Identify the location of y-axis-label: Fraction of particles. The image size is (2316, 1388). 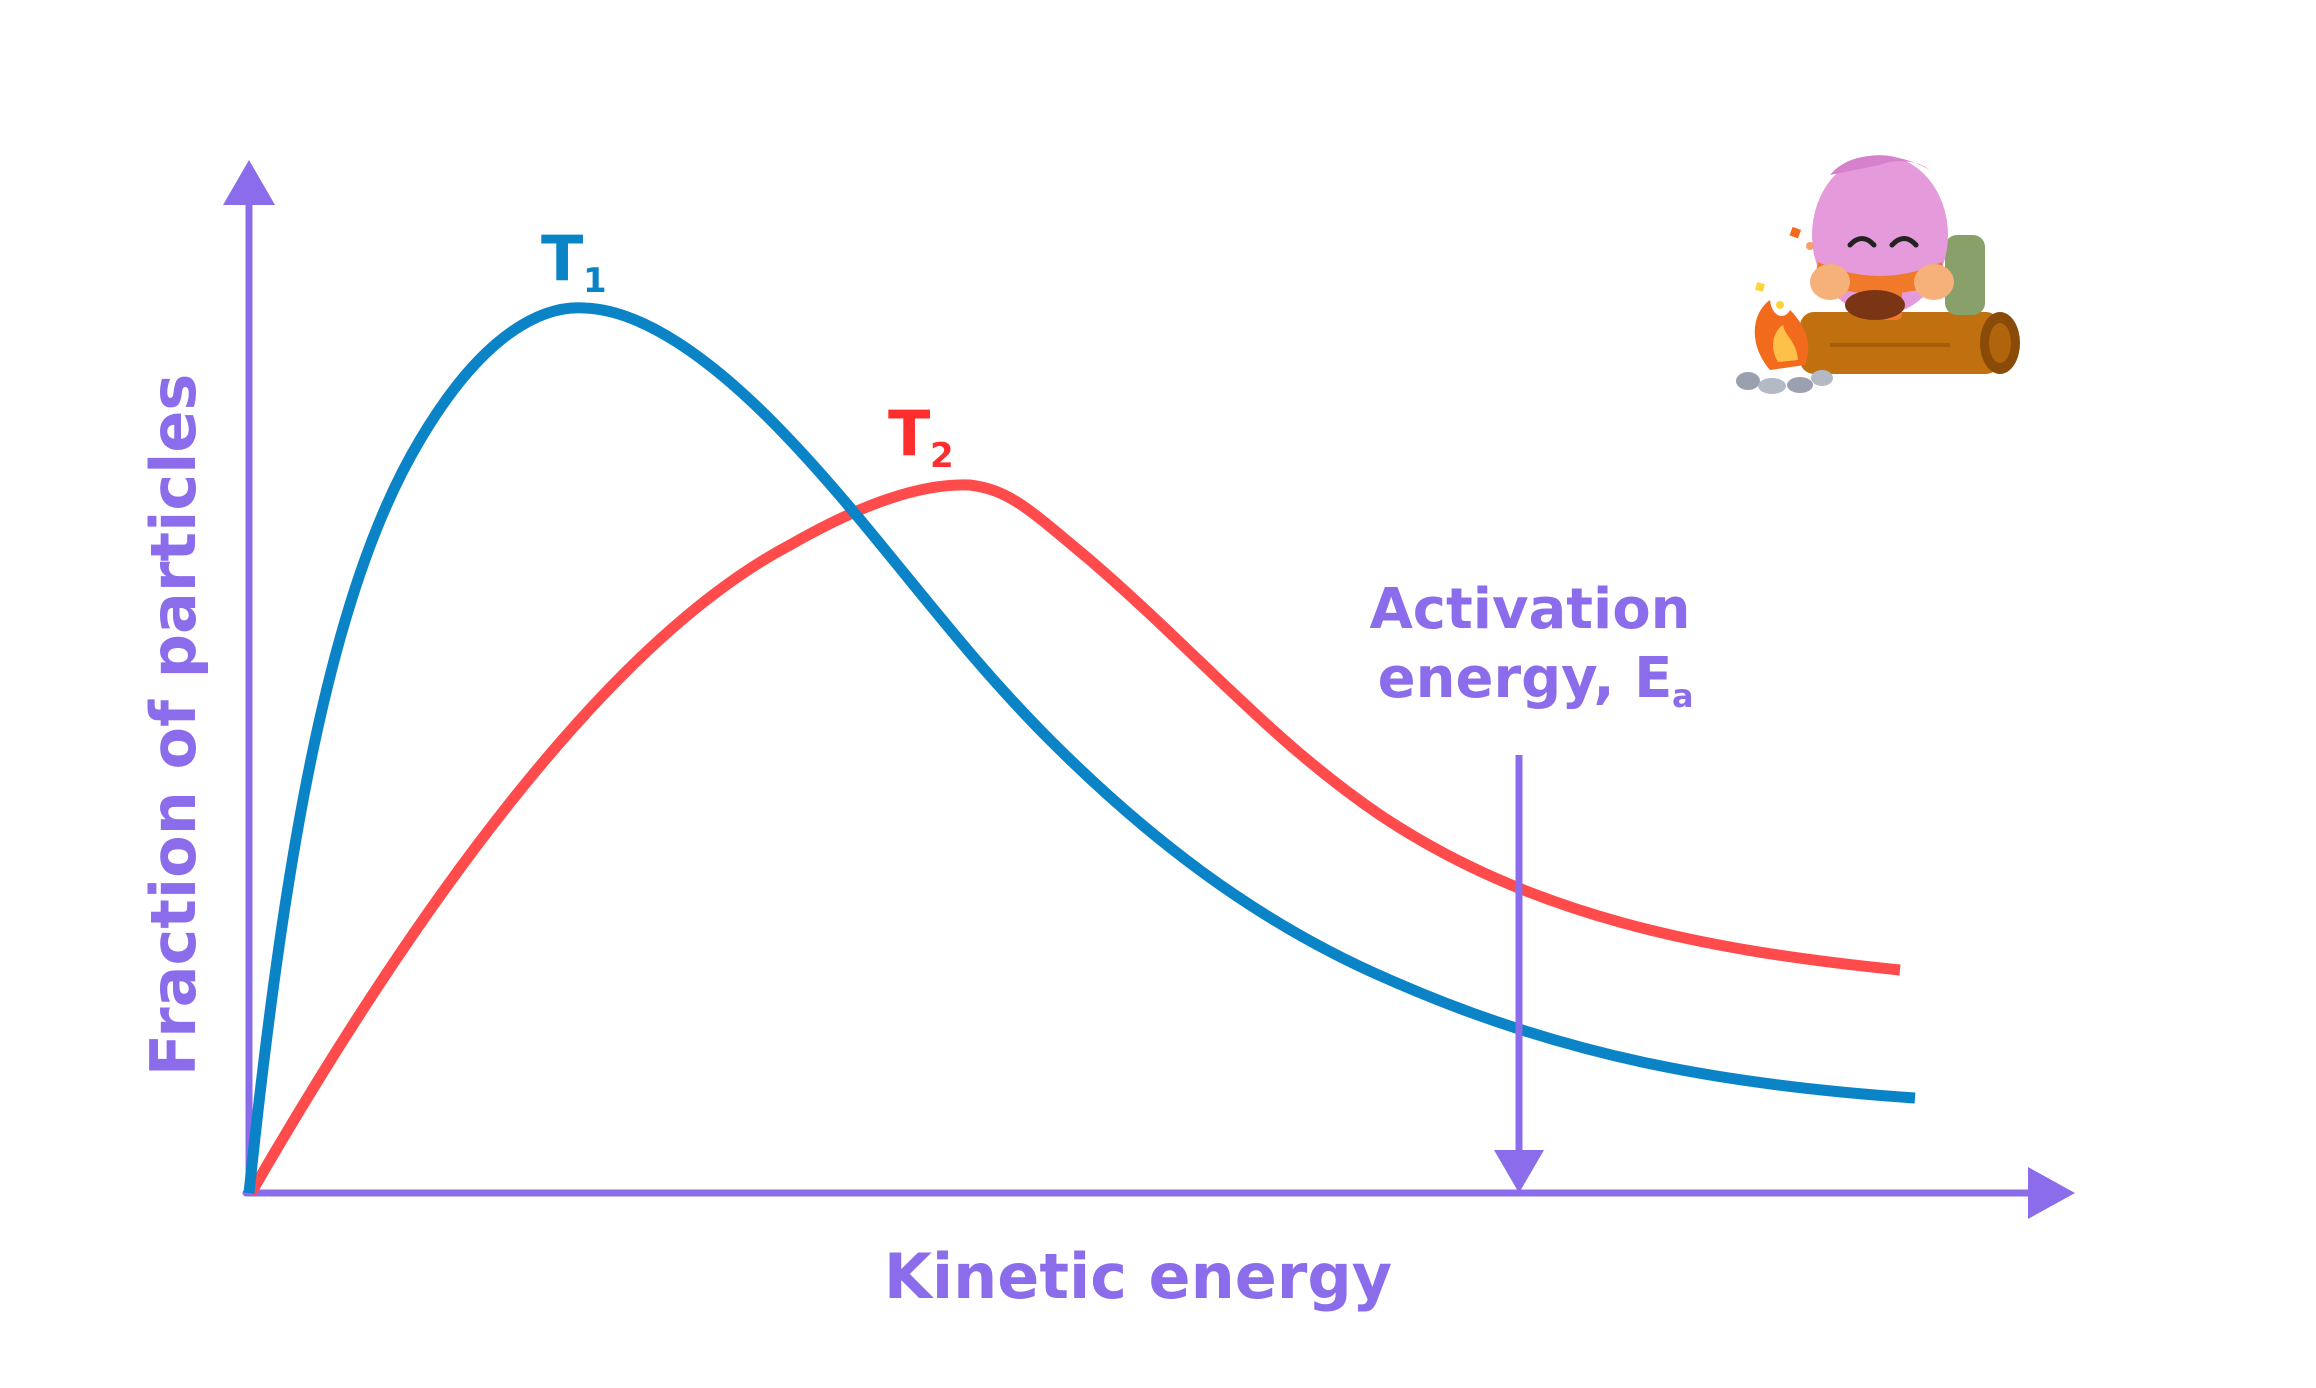
(173, 725).